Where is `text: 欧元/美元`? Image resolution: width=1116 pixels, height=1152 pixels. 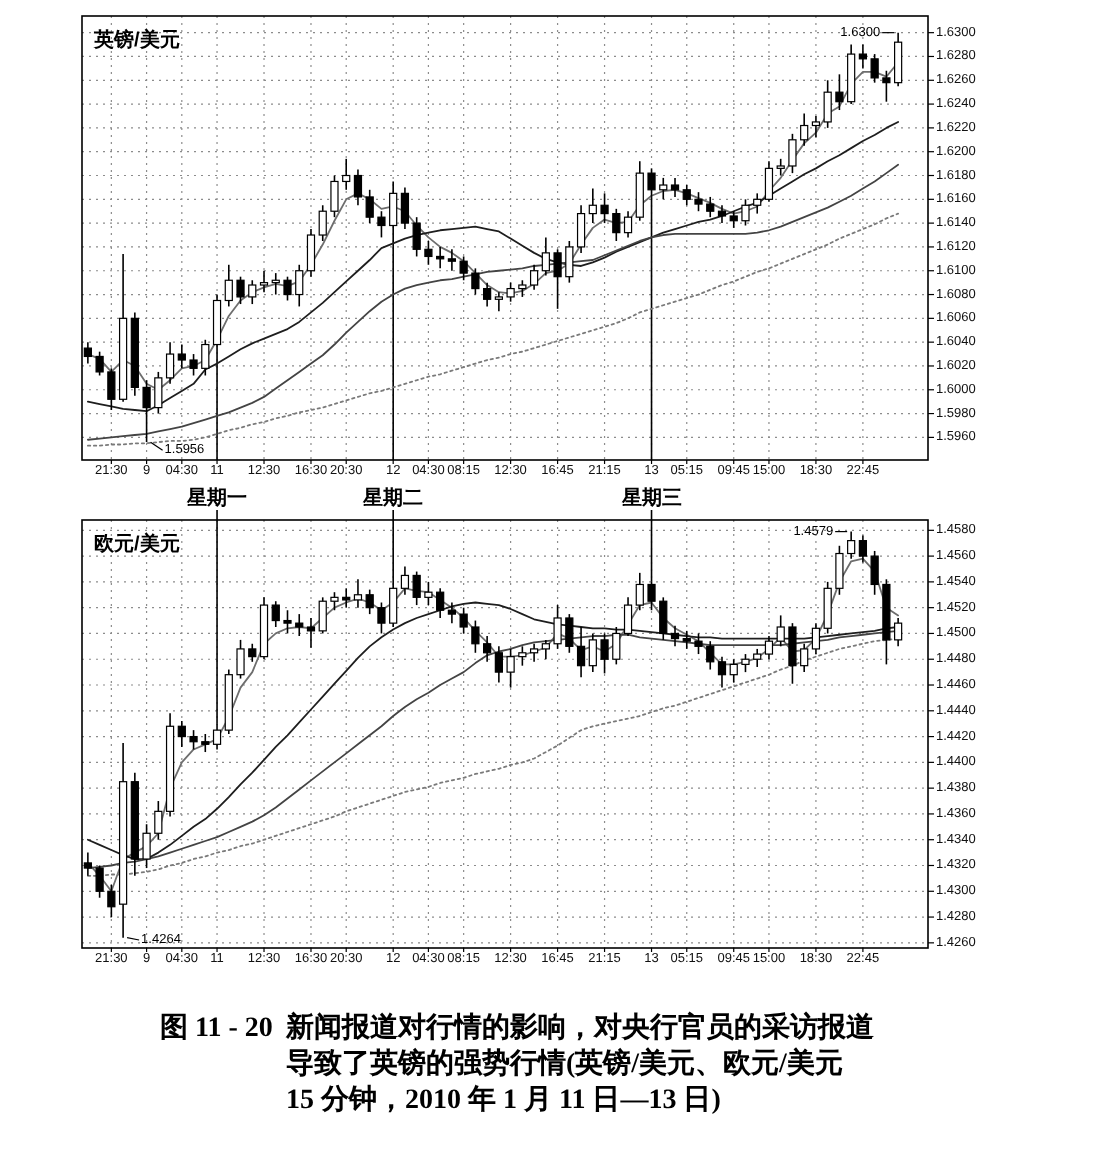
text: 欧元/美元 is located at coordinates (137, 544).